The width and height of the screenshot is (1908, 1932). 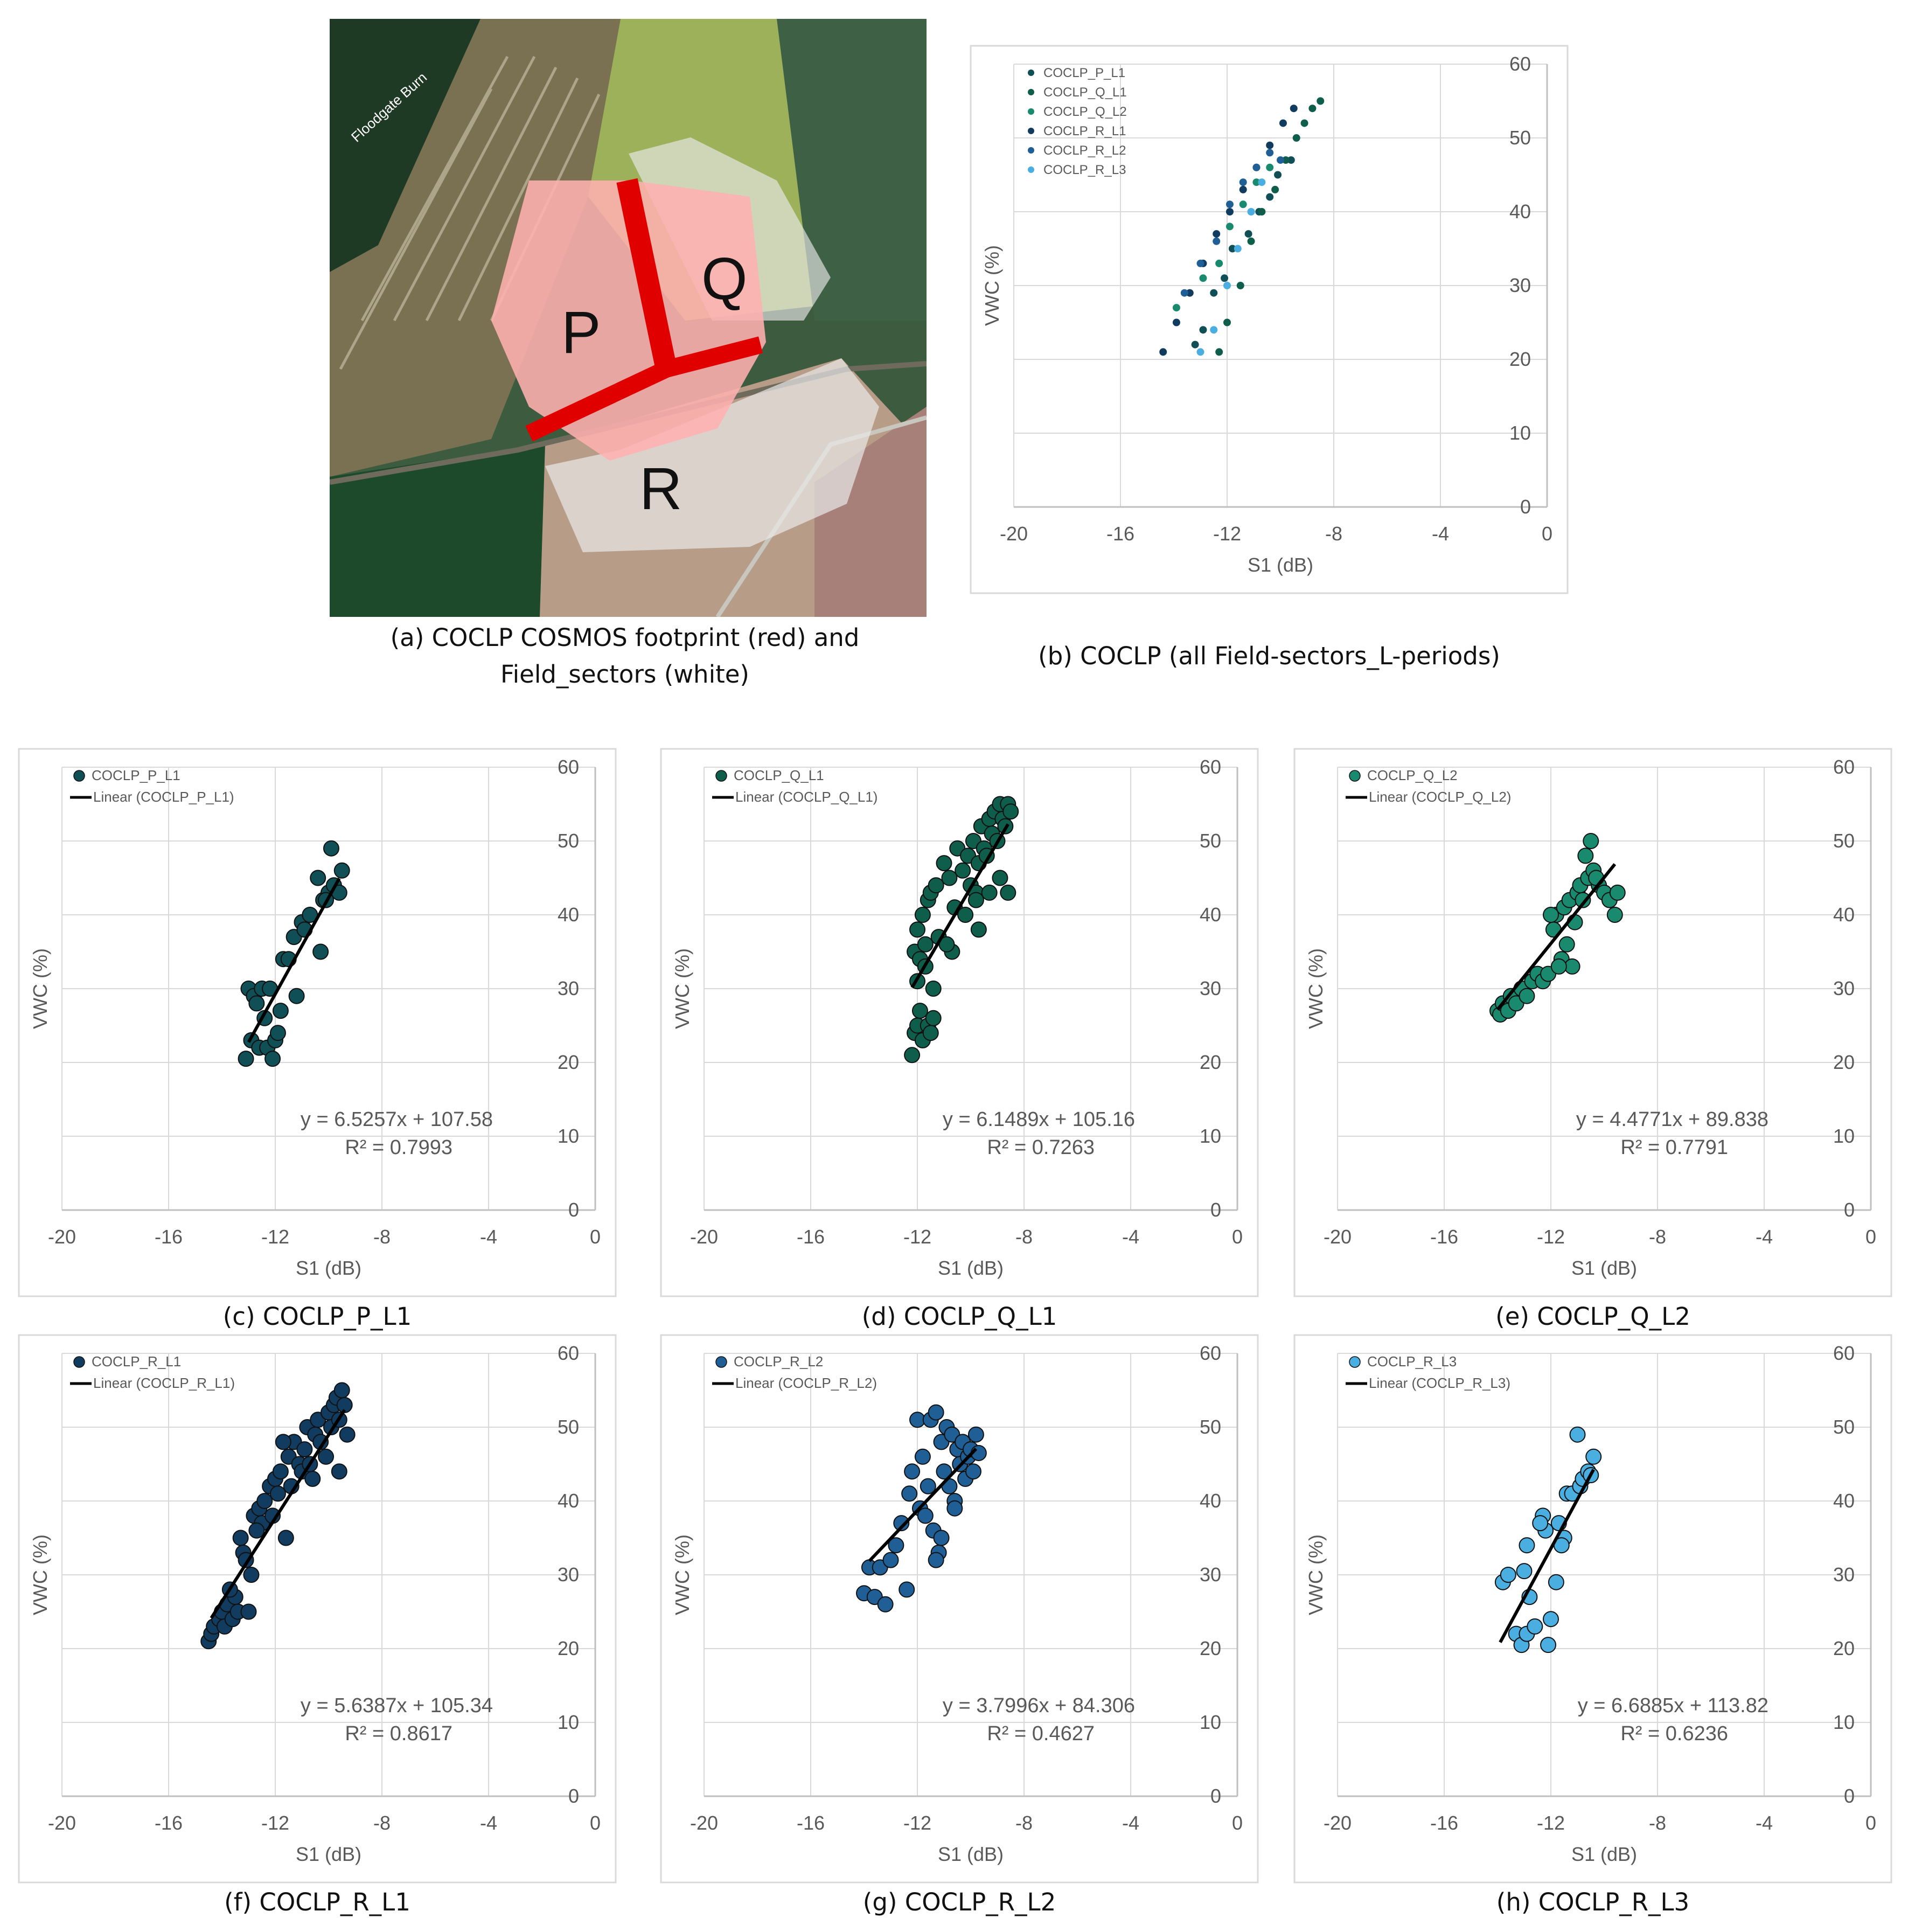 What do you see at coordinates (568, 1501) in the screenshot?
I see `y-tick-label: 40` at bounding box center [568, 1501].